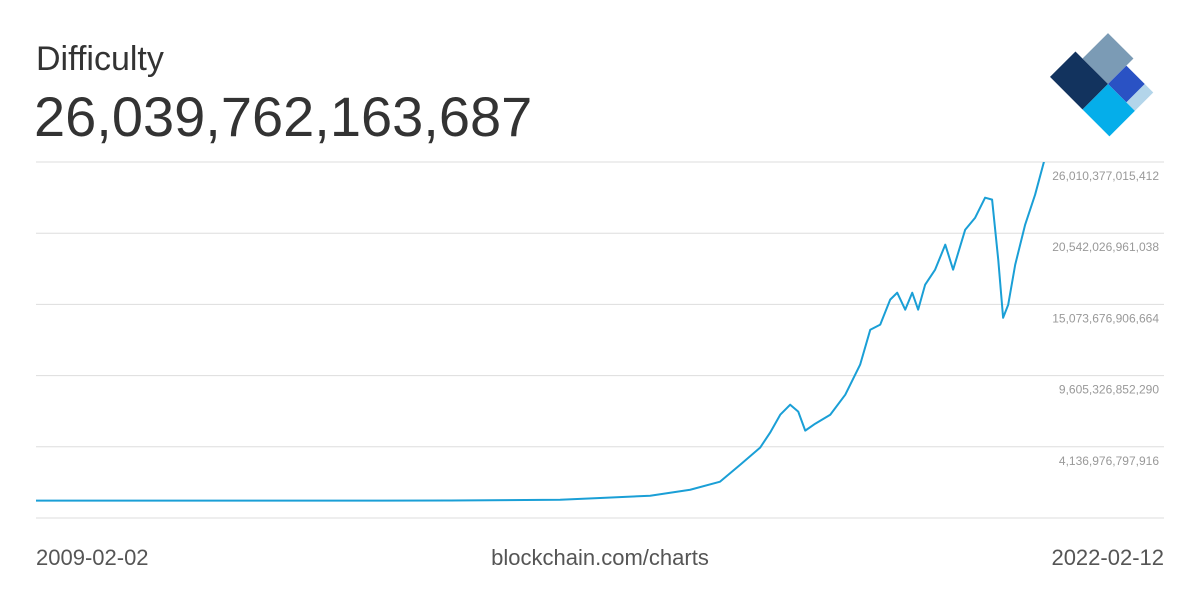 The width and height of the screenshot is (1200, 600). What do you see at coordinates (100, 59) in the screenshot?
I see `chart-title: Difficulty` at bounding box center [100, 59].